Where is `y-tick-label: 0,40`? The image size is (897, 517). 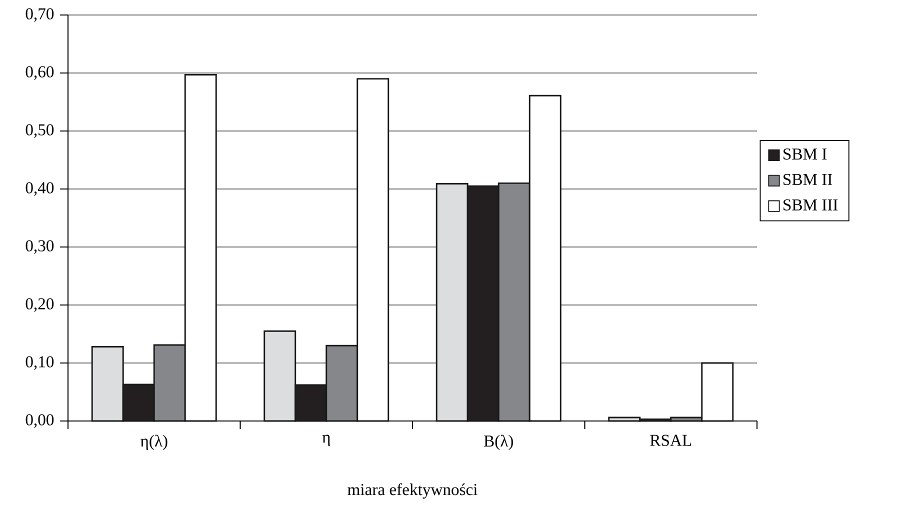
y-tick-label: 0,40 is located at coordinates (40, 189).